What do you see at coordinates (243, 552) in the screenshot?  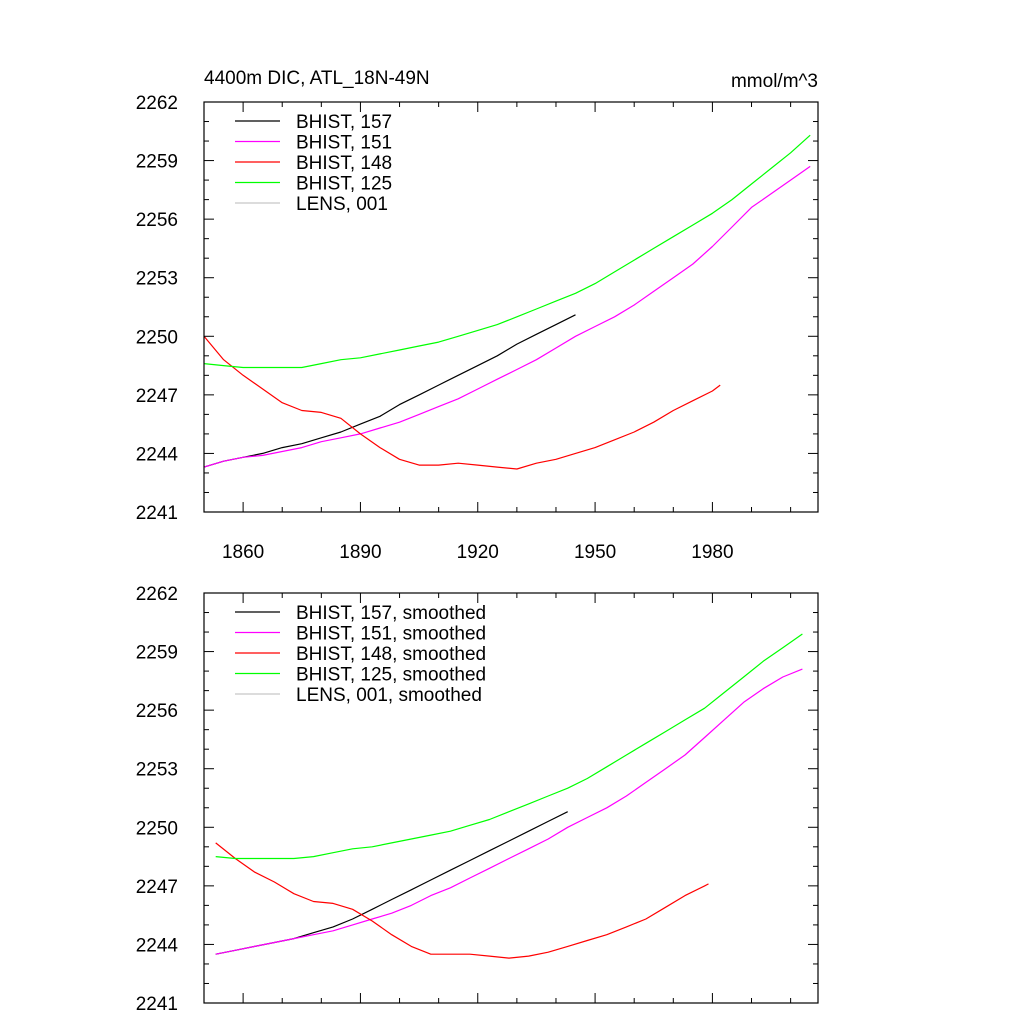 I see `x-tick-label: 1860` at bounding box center [243, 552].